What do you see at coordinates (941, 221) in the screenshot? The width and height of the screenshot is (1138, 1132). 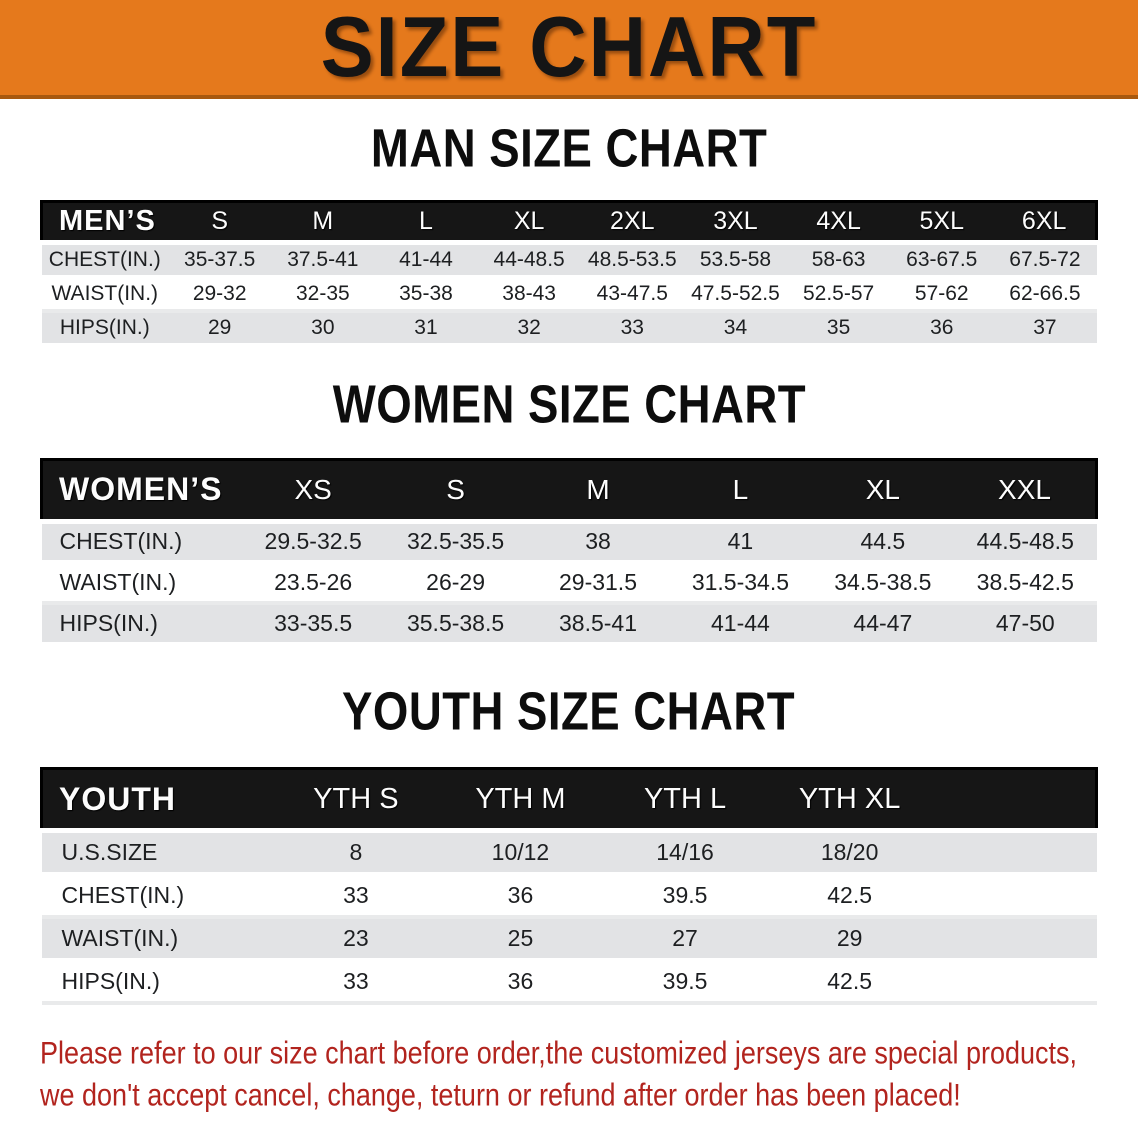 I see `column-header: 5XL` at bounding box center [941, 221].